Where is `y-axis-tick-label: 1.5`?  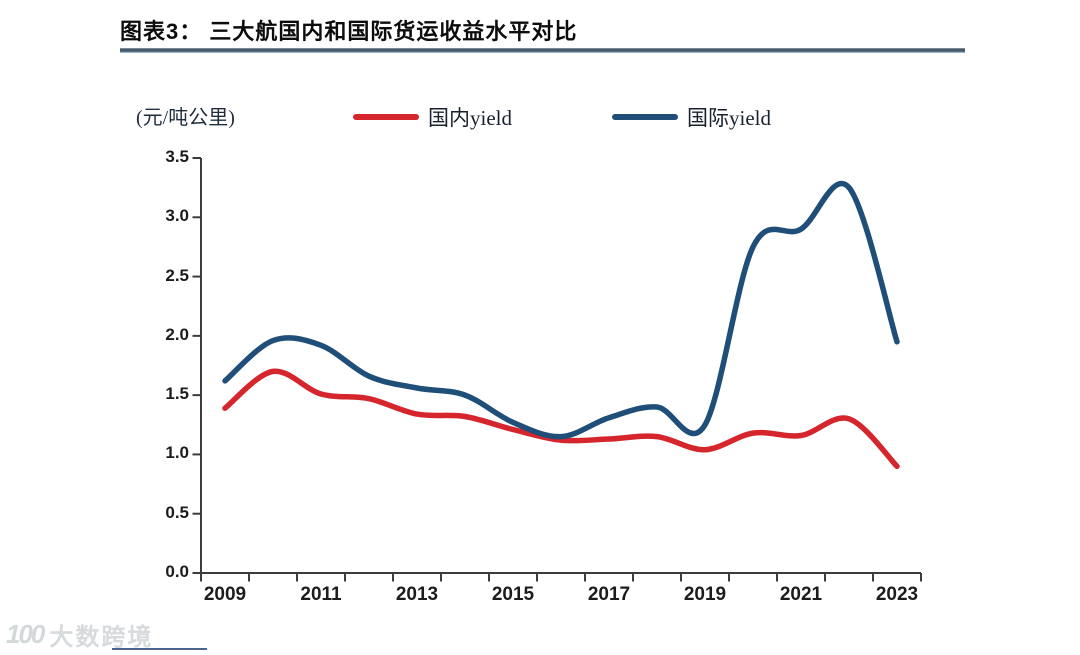 y-axis-tick-label: 1.5 is located at coordinates (177, 394).